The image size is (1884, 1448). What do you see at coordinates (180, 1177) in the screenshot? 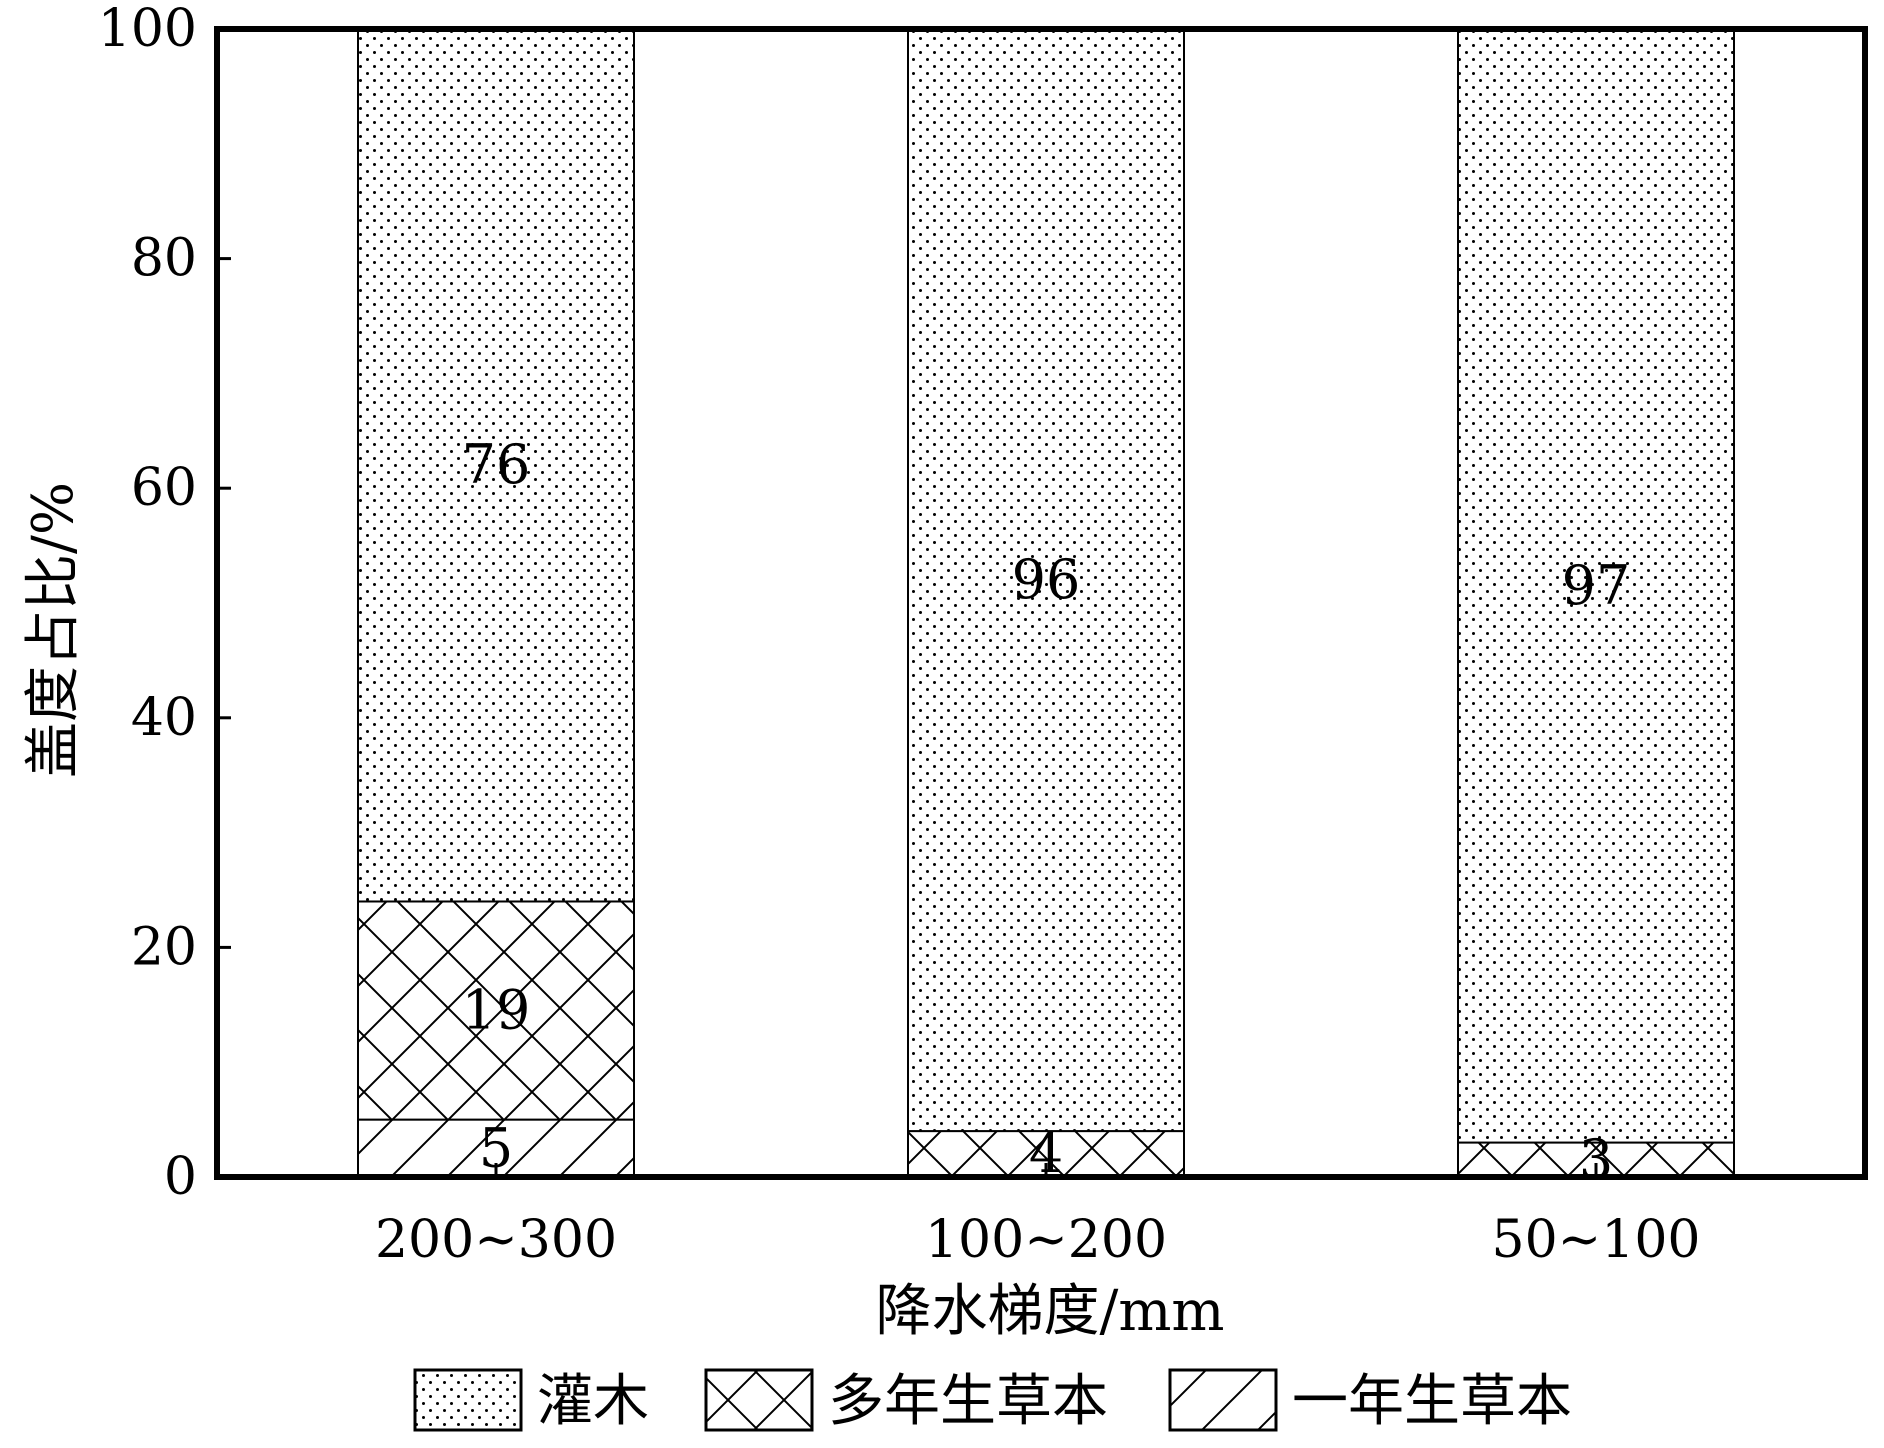
I see `y-tick-label: 0` at bounding box center [180, 1177].